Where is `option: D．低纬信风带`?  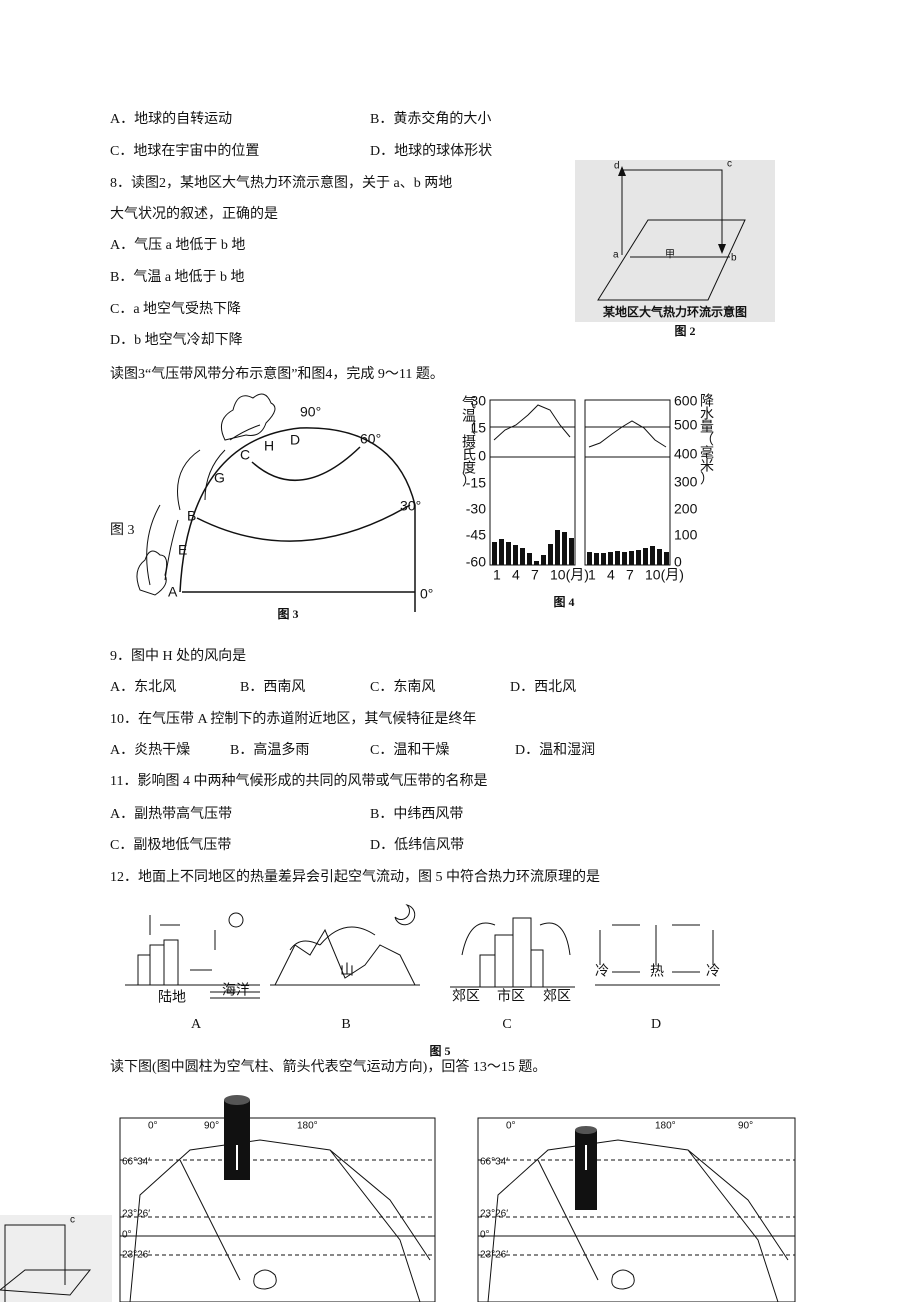
option: D．低纬信风带 is located at coordinates (417, 845).